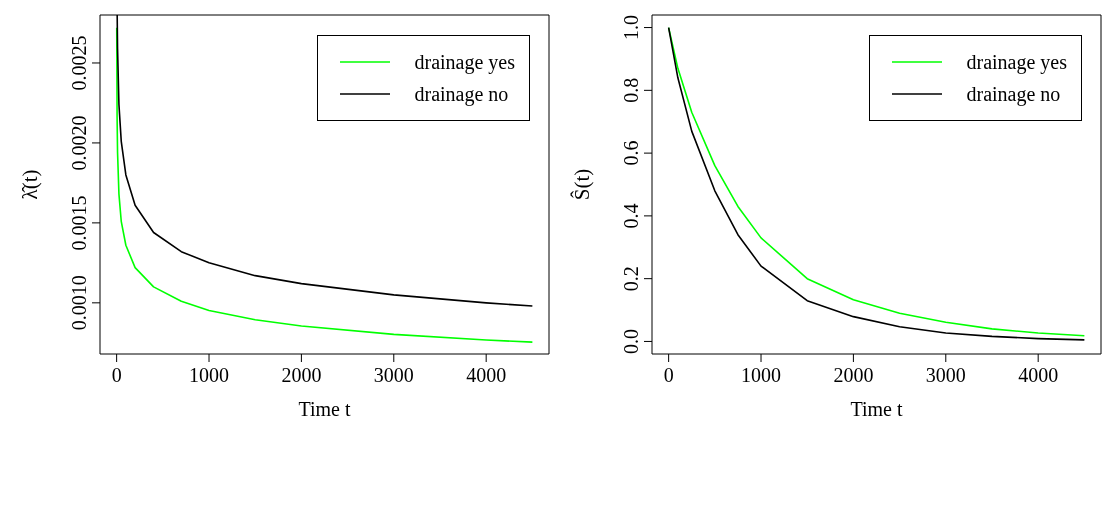 Image resolution: width=1116 pixels, height=517 pixels. Describe the element at coordinates (631, 216) in the screenshot. I see `y-tick-label: 0.4` at that location.